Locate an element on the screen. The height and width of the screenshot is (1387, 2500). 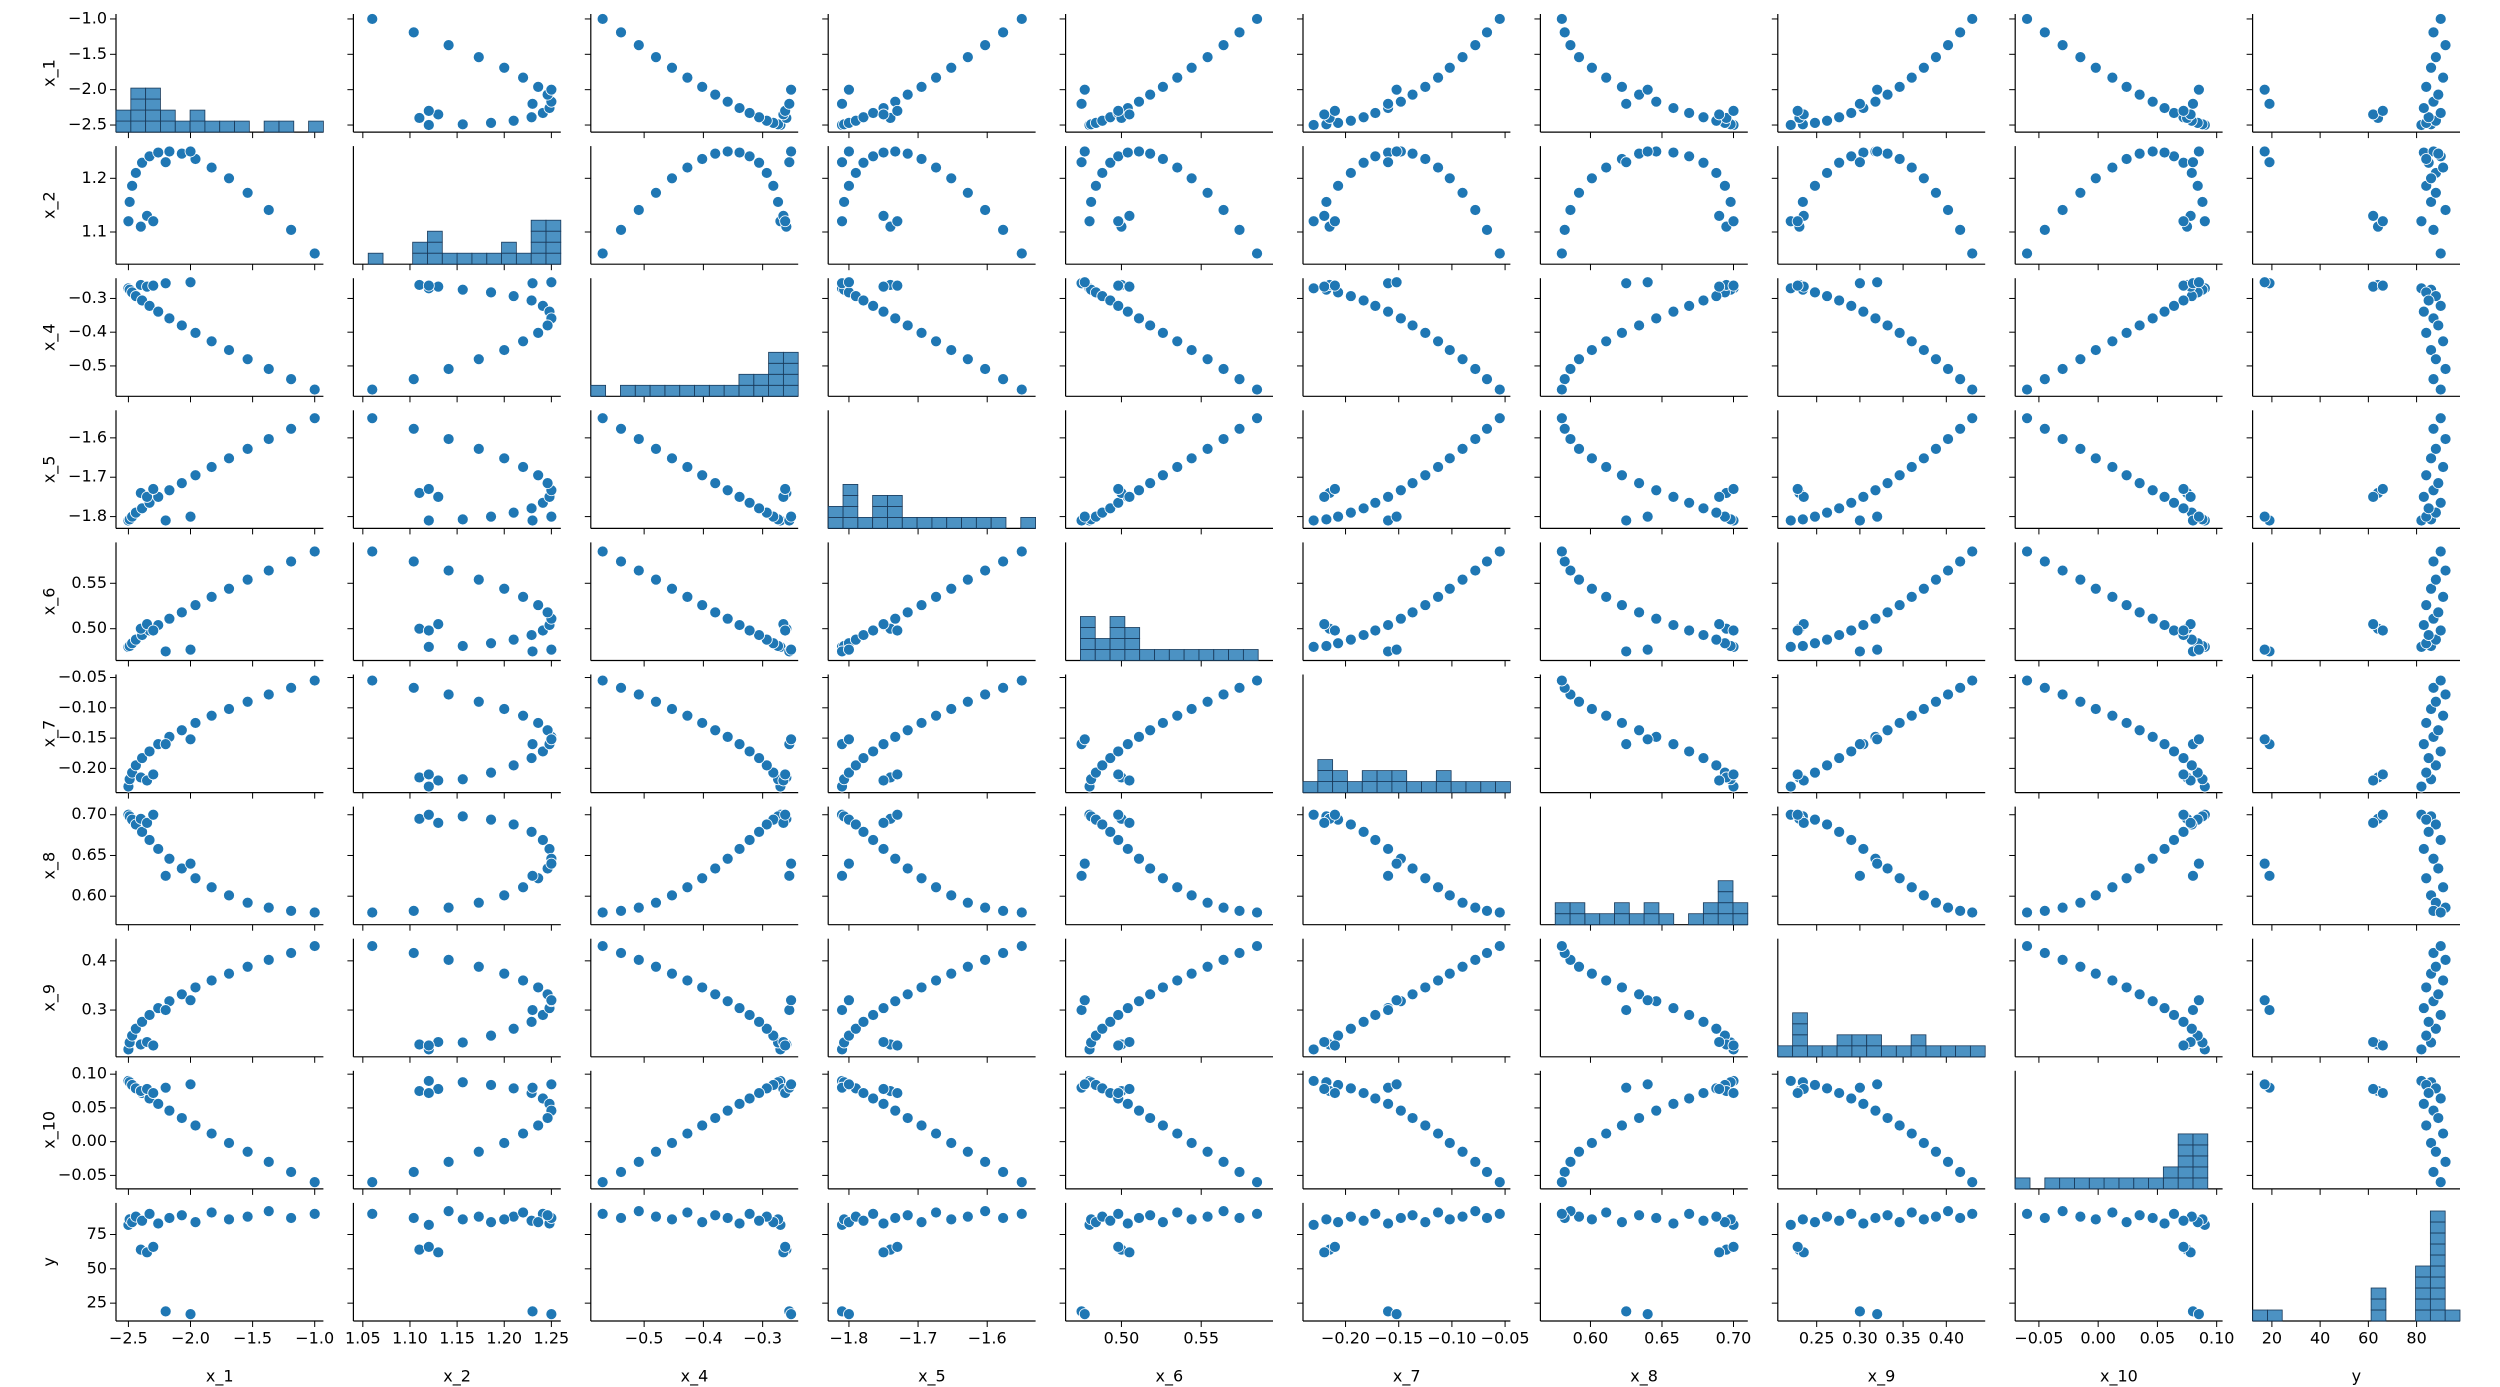
y-tick-label: −1.8 is located at coordinates (87, 515).